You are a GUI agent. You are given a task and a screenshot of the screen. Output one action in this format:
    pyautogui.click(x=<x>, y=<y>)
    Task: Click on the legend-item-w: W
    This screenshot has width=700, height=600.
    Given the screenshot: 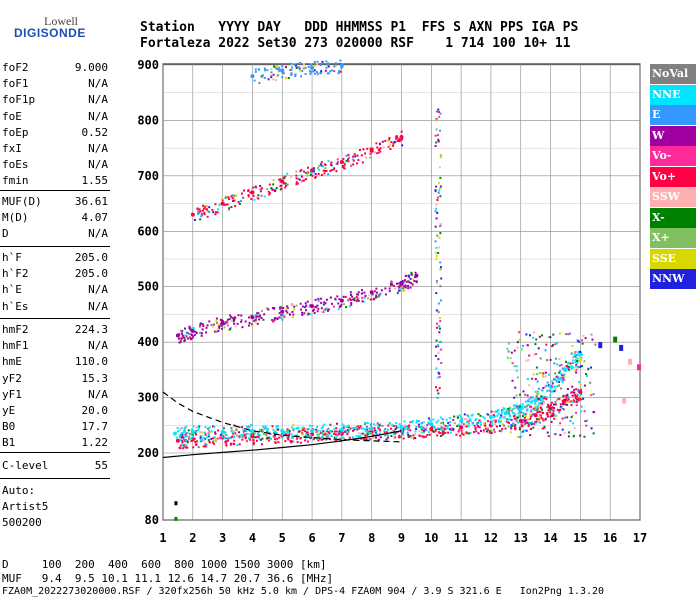 What is the action you would take?
    pyautogui.click(x=673, y=135)
    